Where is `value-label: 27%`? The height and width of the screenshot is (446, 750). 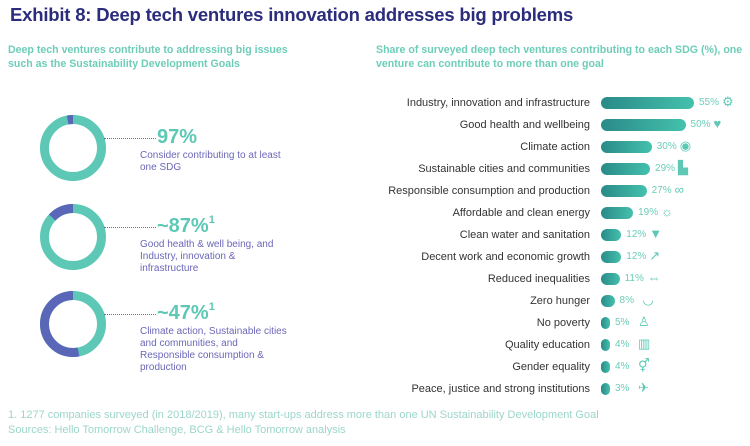
value-label: 27% is located at coordinates (661, 190).